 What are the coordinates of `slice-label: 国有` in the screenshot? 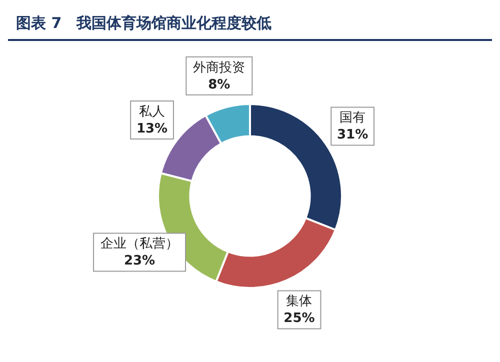 It's located at (353, 118).